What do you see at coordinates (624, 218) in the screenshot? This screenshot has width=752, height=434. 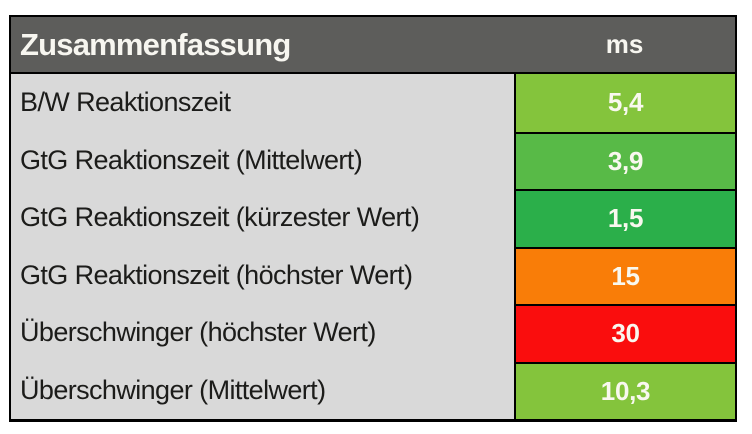 I see `row-value: 1,5` at bounding box center [624, 218].